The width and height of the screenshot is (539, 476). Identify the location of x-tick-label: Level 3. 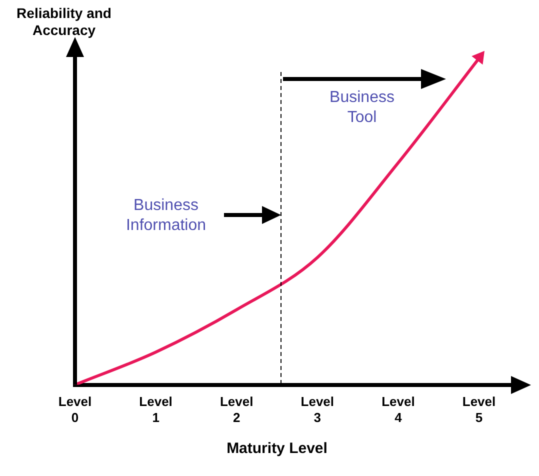
(317, 409).